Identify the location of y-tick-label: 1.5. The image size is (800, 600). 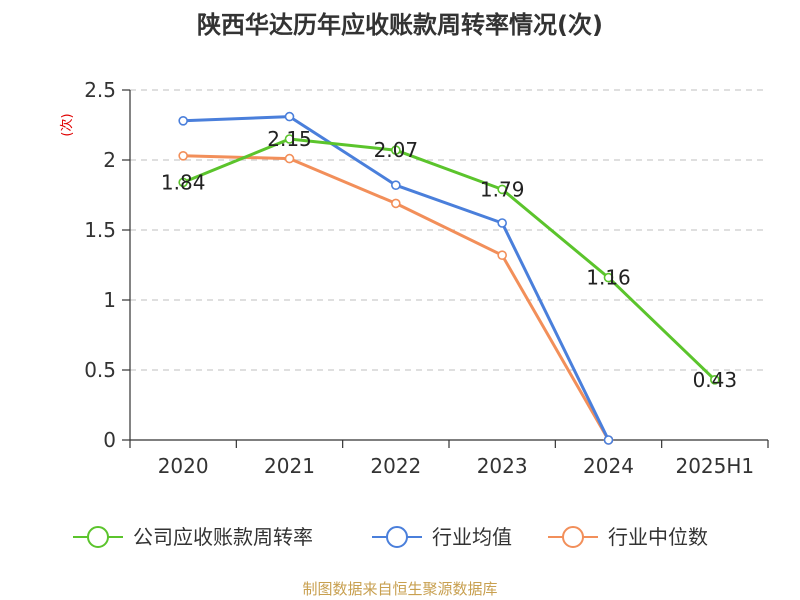
(100, 230).